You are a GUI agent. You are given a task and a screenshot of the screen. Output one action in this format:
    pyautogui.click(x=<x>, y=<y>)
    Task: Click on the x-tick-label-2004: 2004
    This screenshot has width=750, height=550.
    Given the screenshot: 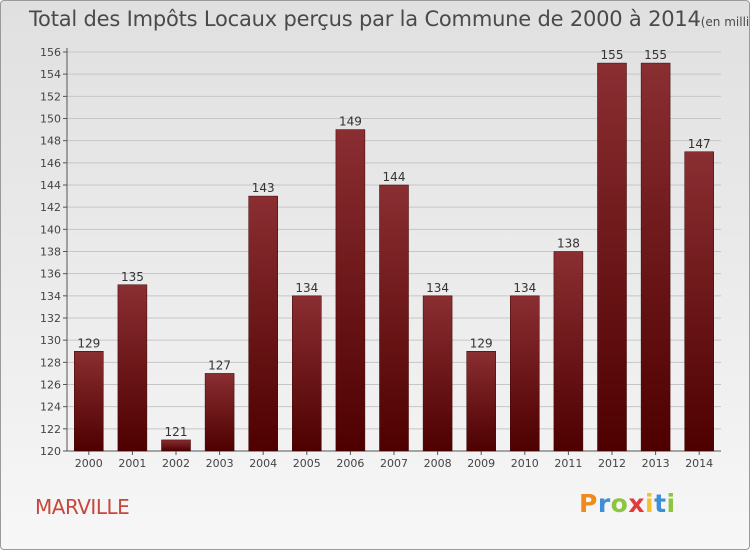 What is the action you would take?
    pyautogui.click(x=263, y=463)
    